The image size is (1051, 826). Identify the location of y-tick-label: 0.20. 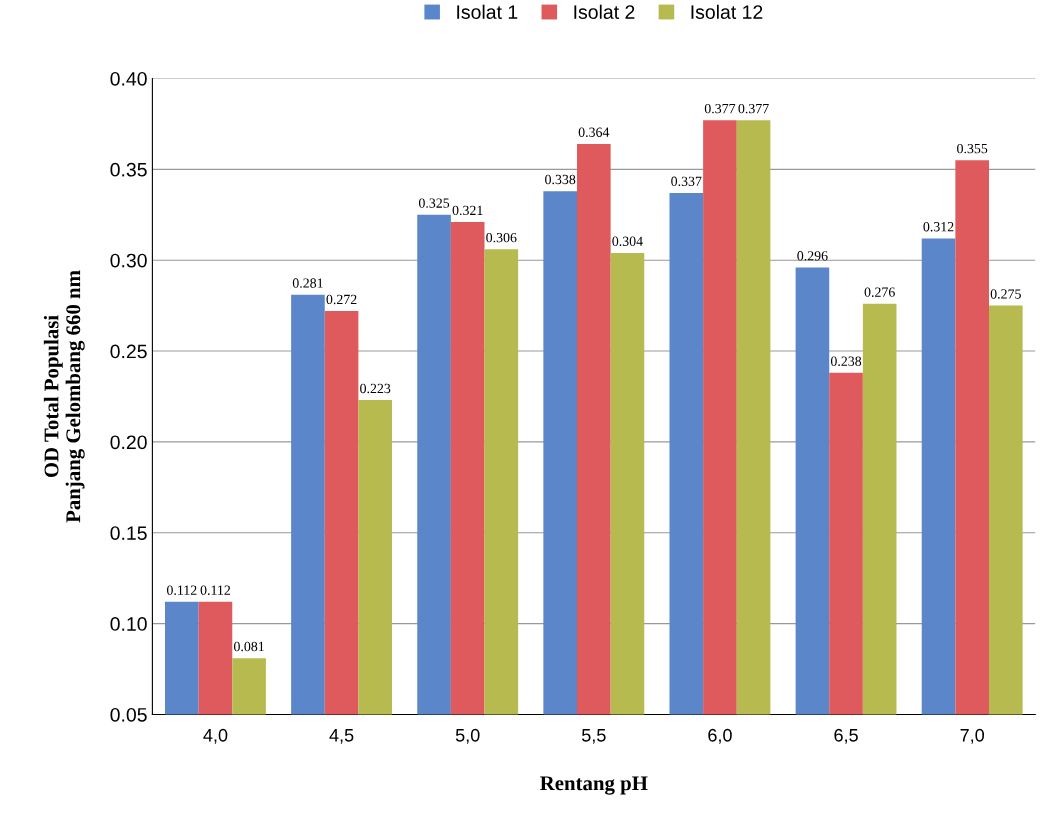
(128, 442).